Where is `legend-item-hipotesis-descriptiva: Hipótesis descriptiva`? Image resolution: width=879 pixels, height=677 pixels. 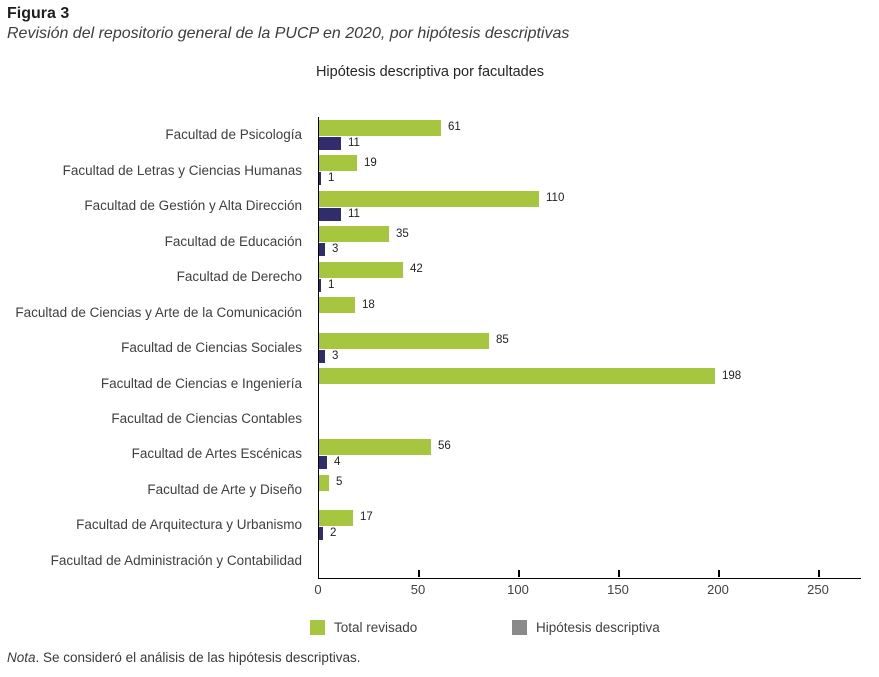 legend-item-hipotesis-descriptiva: Hipótesis descriptiva is located at coordinates (586, 627).